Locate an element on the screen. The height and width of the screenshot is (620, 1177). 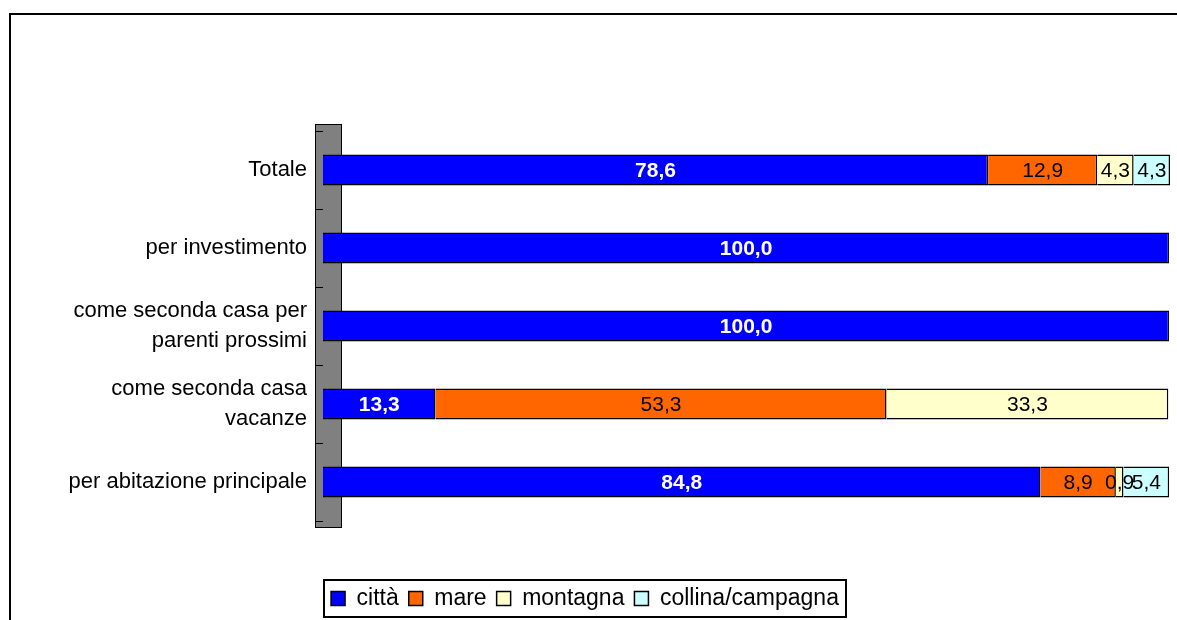
data-label: 53,3 is located at coordinates (661, 403).